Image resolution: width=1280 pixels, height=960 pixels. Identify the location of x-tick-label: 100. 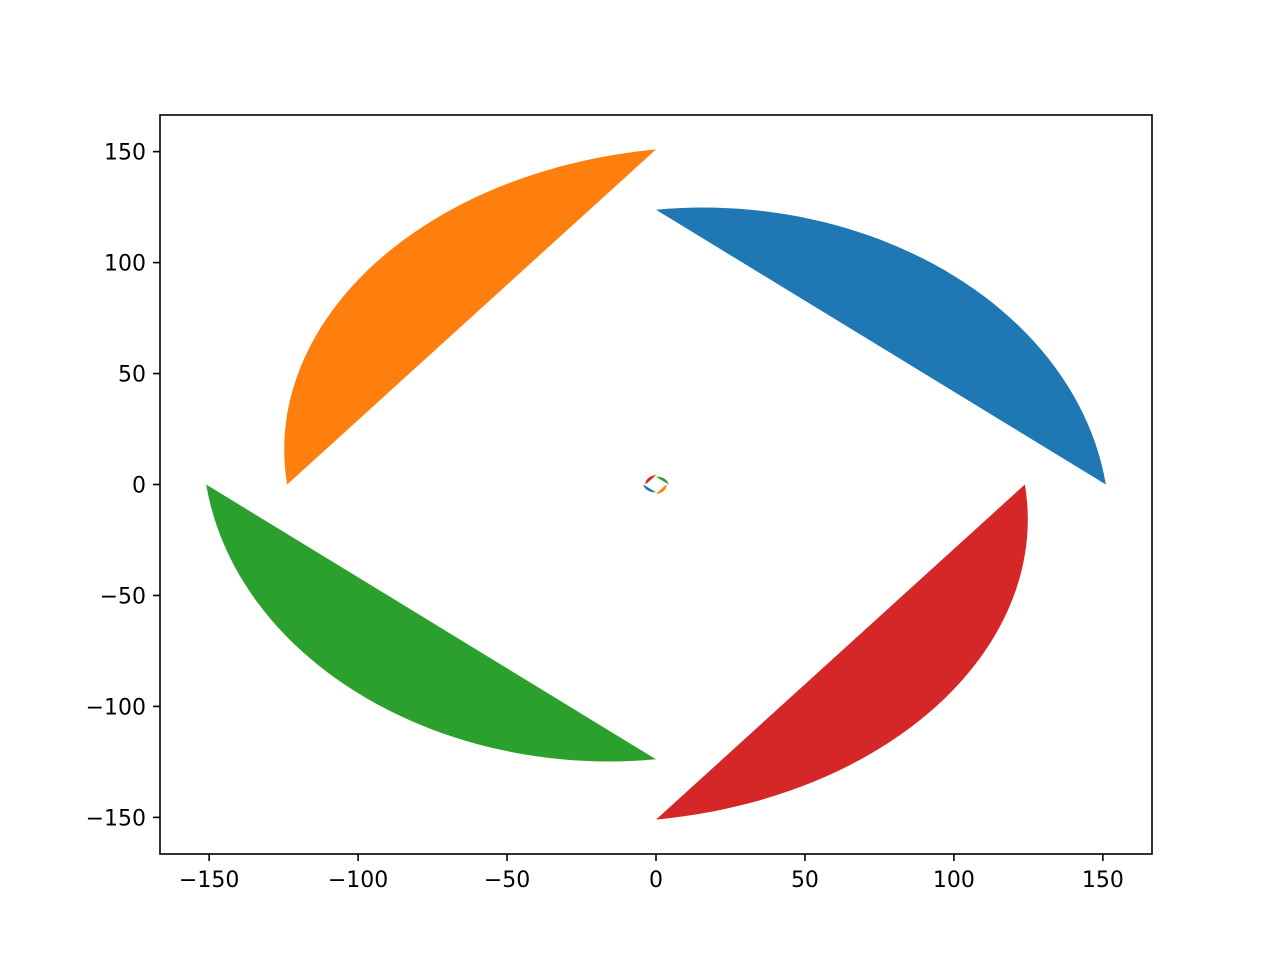
(954, 880).